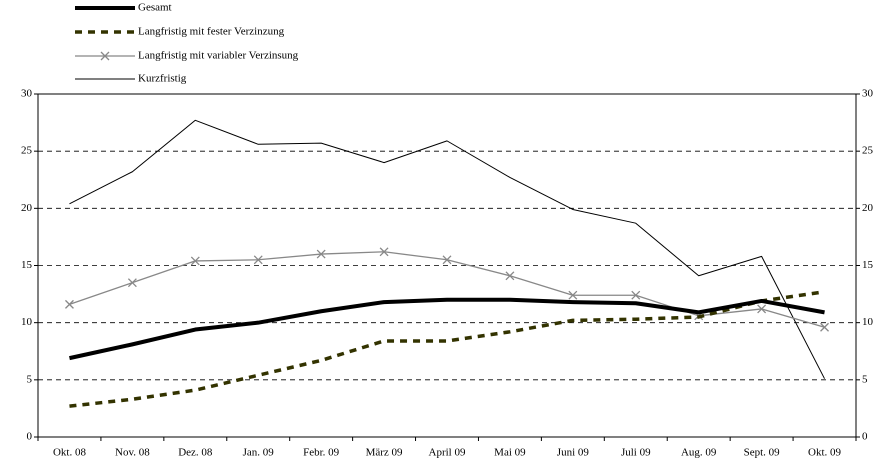  Describe the element at coordinates (211, 32) in the screenshot. I see `legend-label: Langfristig mit fester Verzinzung` at that location.